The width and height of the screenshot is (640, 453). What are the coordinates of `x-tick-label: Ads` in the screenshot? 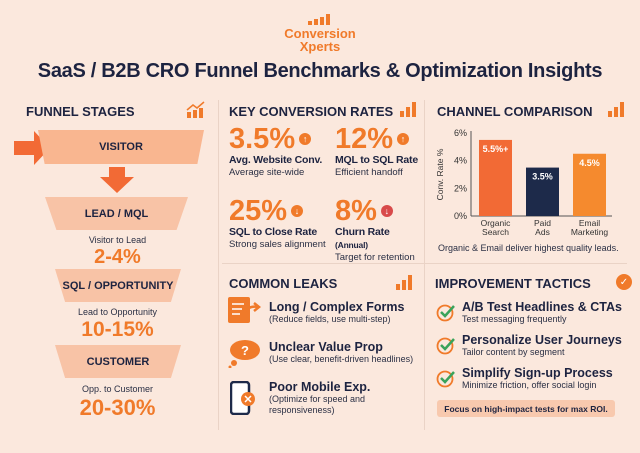 It's located at (542, 232).